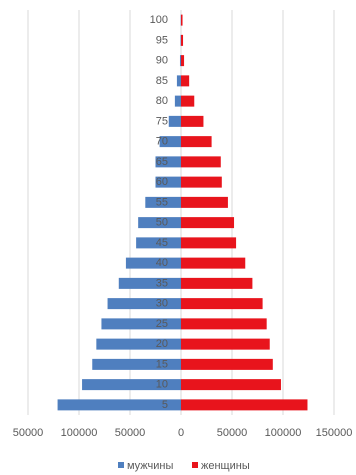 The height and width of the screenshot is (475, 356). I want to click on category-label: 35, so click(162, 283).